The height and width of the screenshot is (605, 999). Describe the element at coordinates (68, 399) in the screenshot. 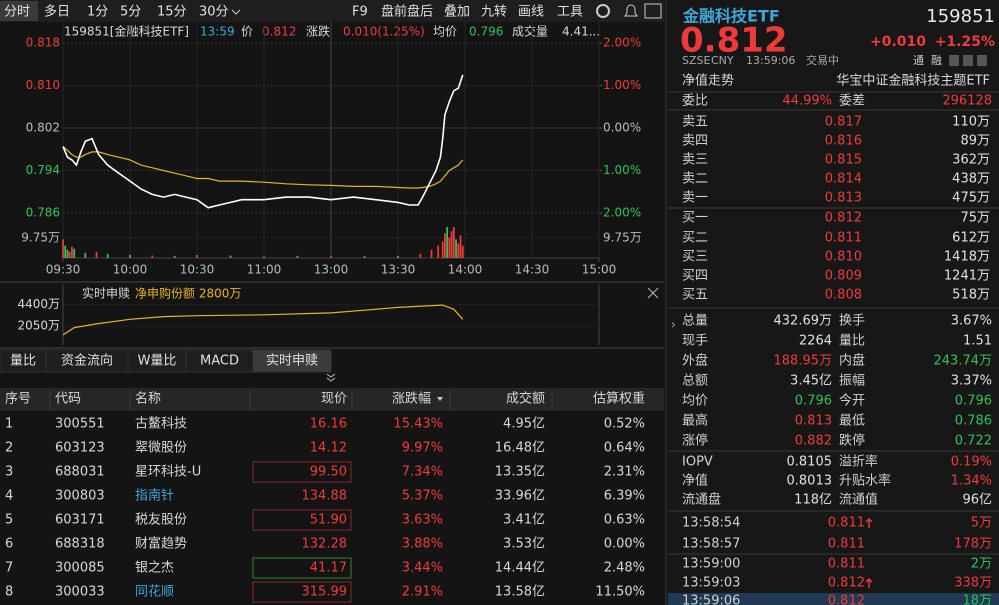

I see `column-header: 代码` at that location.